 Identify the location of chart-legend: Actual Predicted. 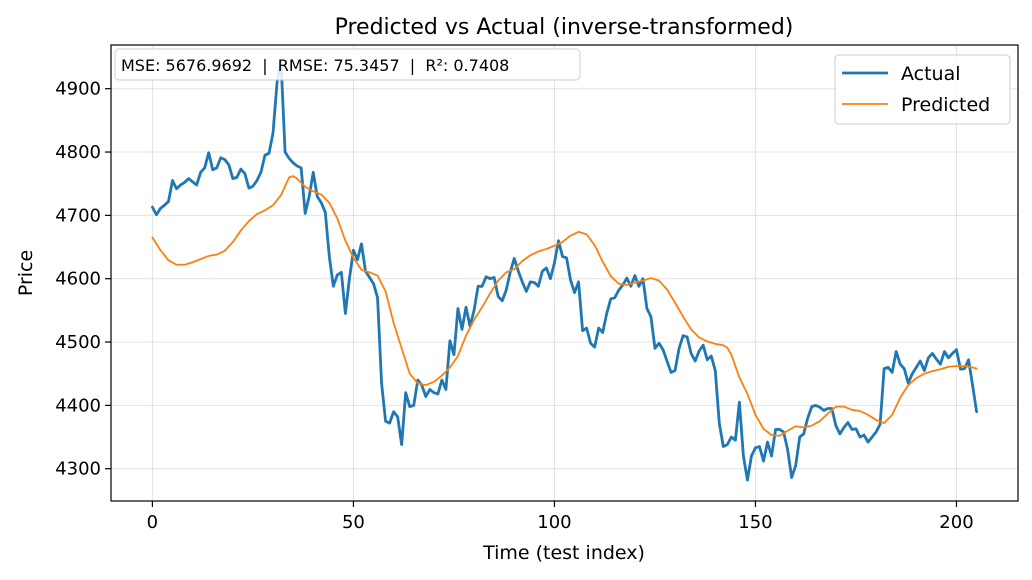
(922, 89).